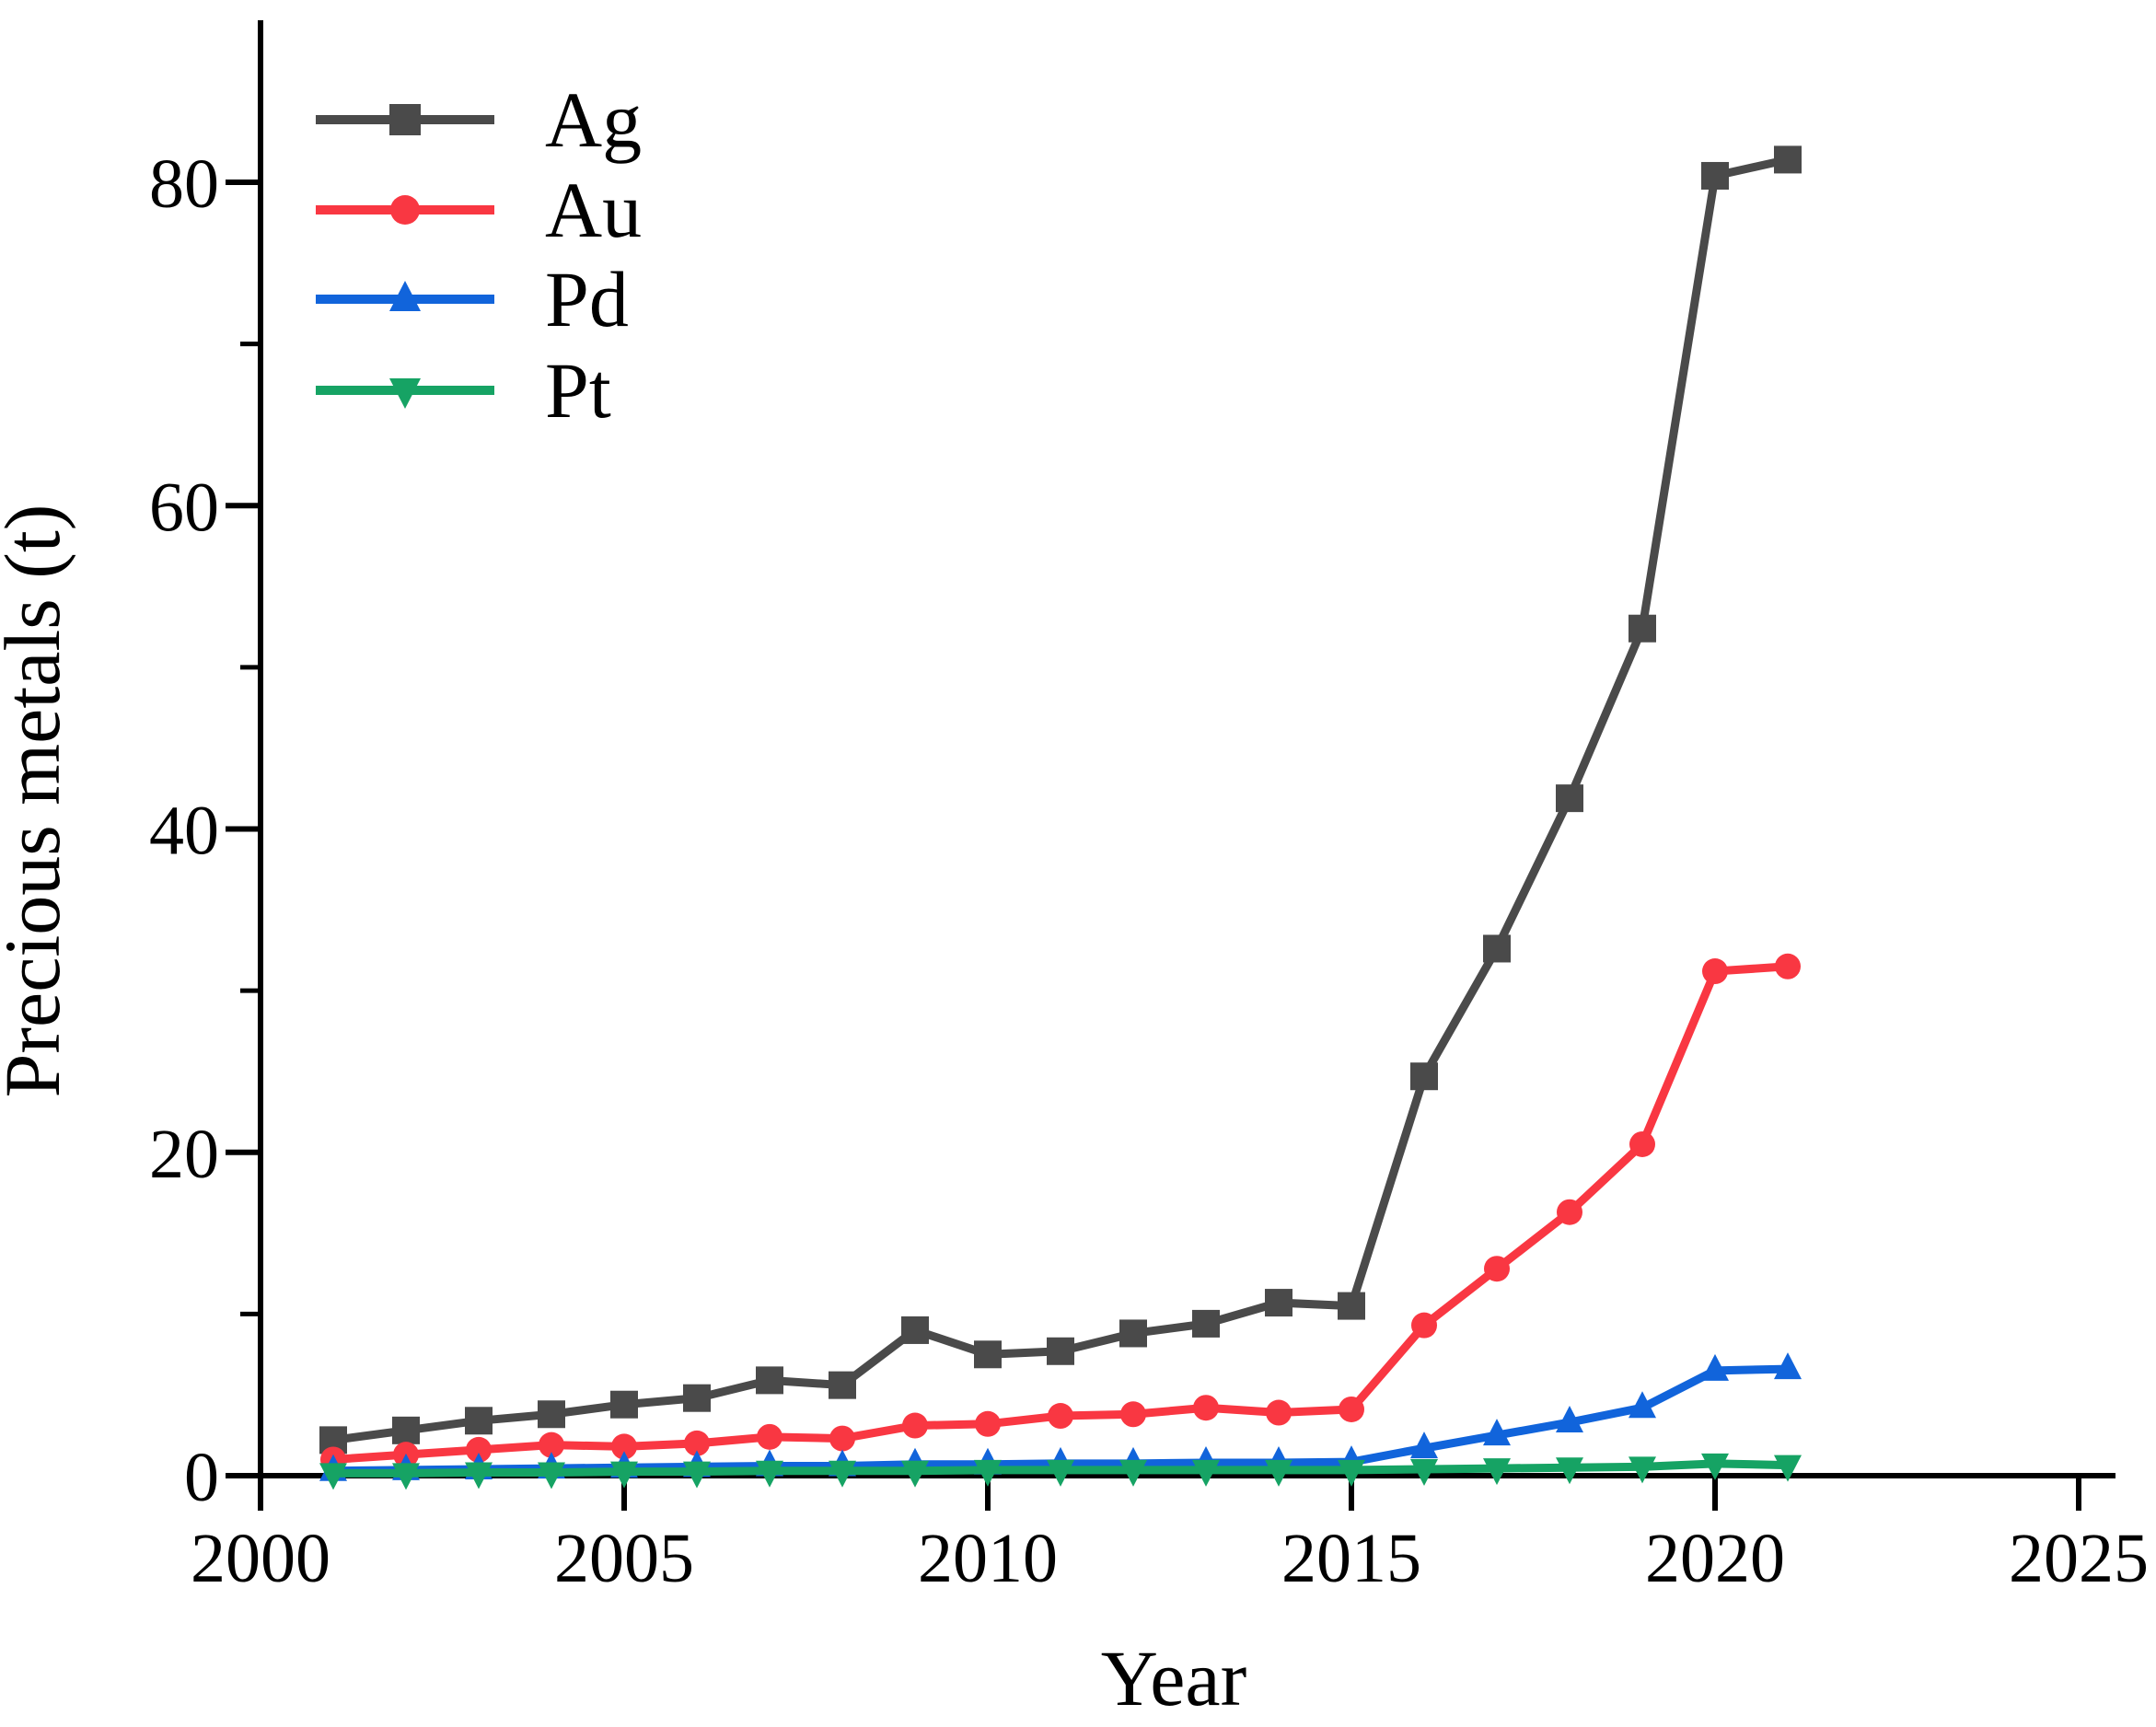  What do you see at coordinates (1279, 1412) in the screenshot?
I see `series-Au-marker-2014` at bounding box center [1279, 1412].